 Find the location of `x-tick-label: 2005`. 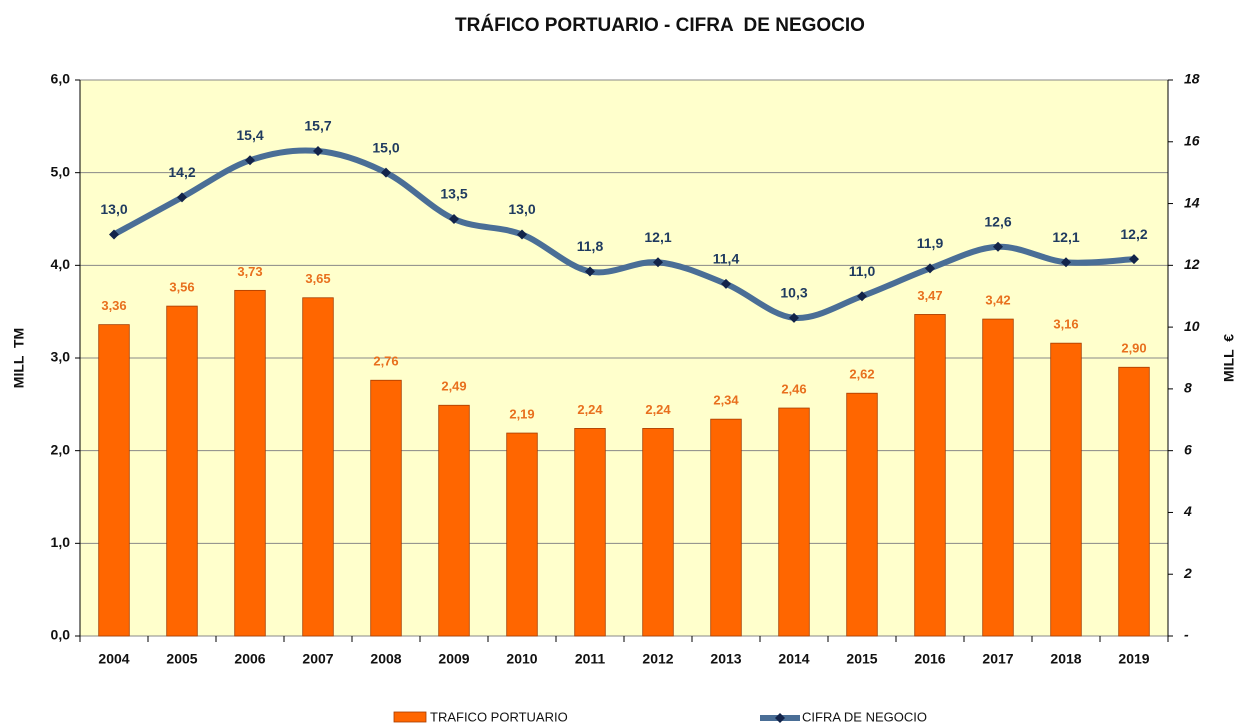

x-tick-label: 2005 is located at coordinates (181, 659).